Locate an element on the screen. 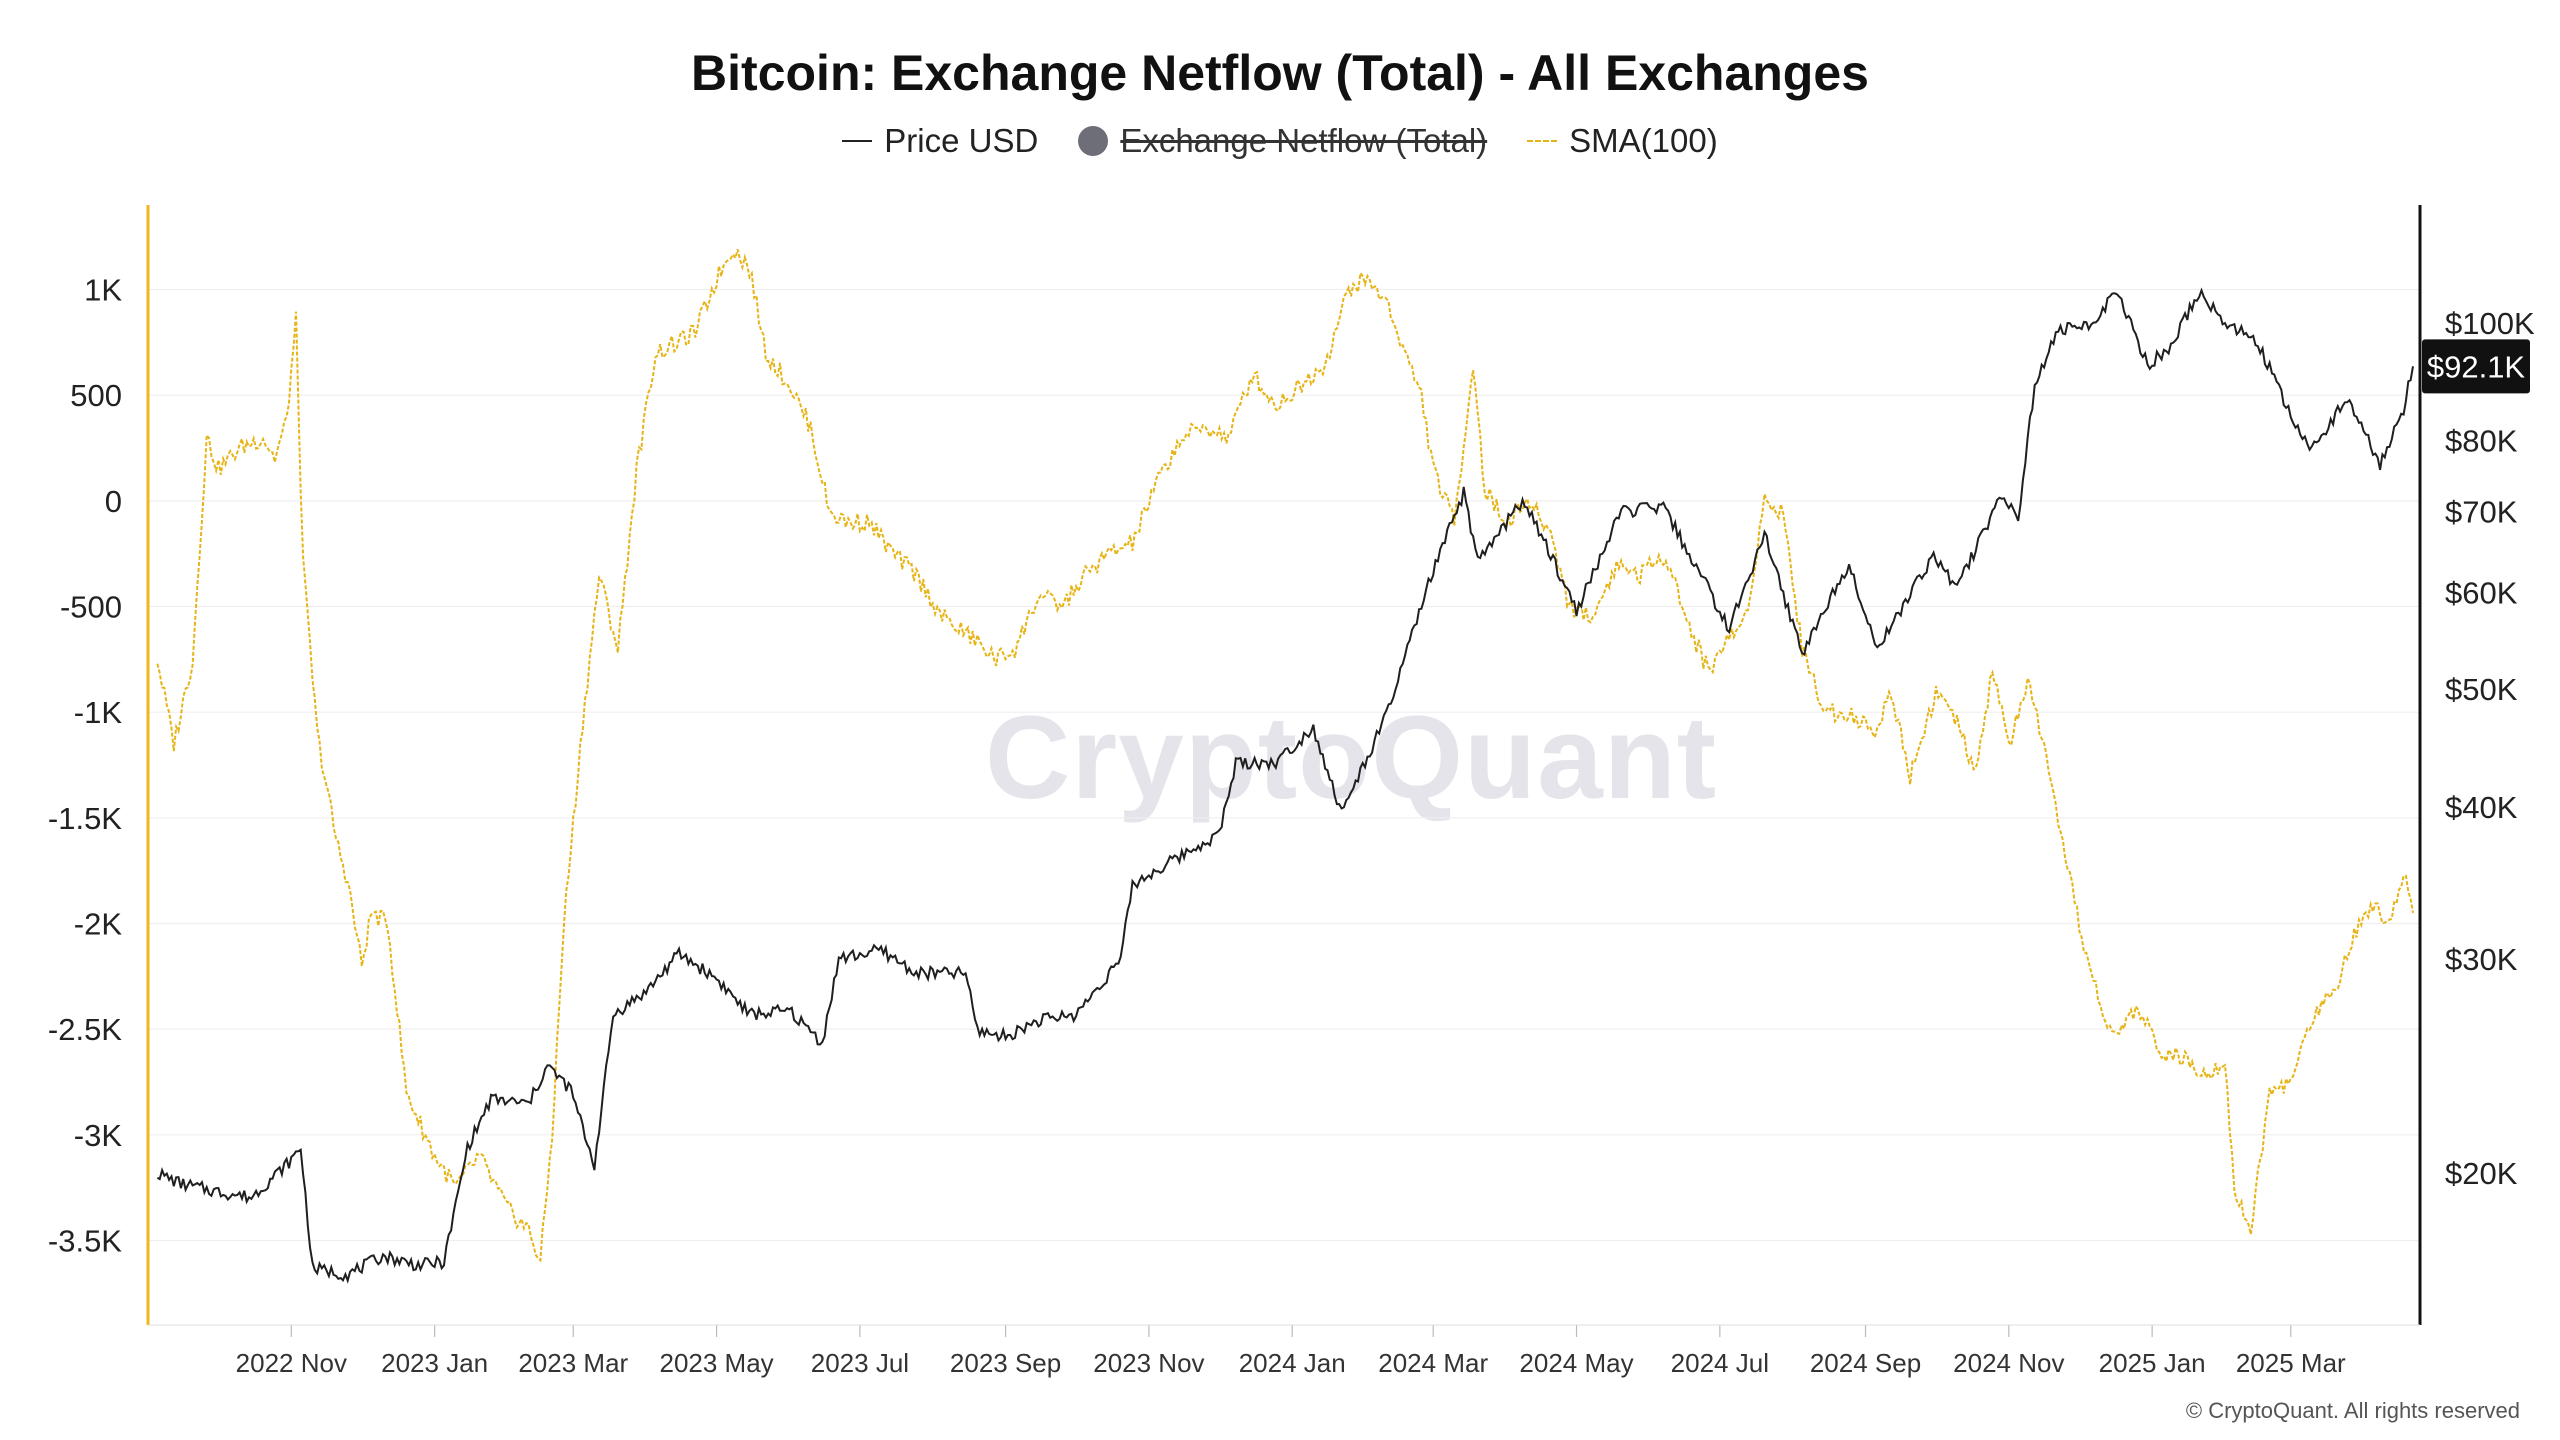 This screenshot has height=1440, width=2560. x-tick-label: 2023 Sep is located at coordinates (1005, 1363).